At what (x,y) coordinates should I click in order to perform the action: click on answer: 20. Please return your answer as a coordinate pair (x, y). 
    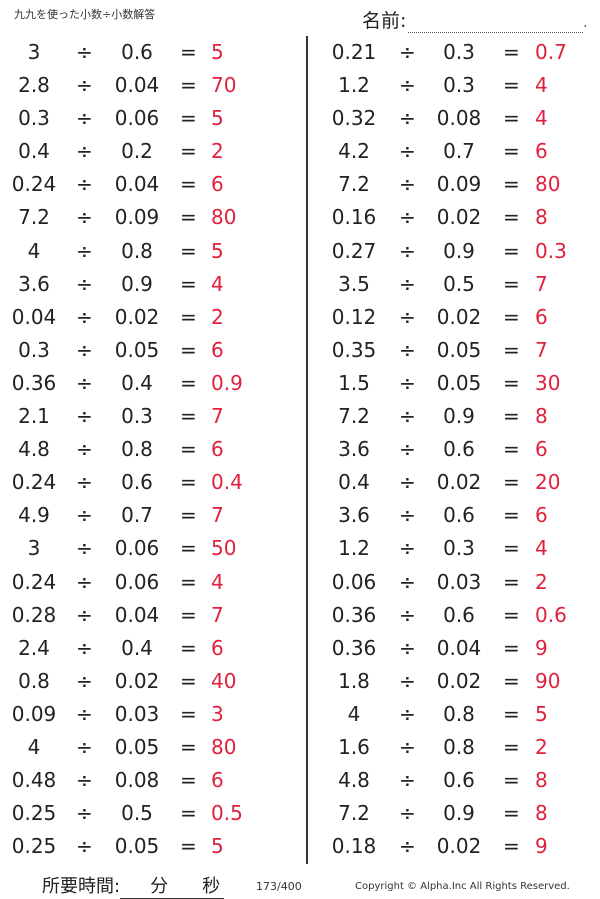
    Looking at the image, I should click on (548, 482).